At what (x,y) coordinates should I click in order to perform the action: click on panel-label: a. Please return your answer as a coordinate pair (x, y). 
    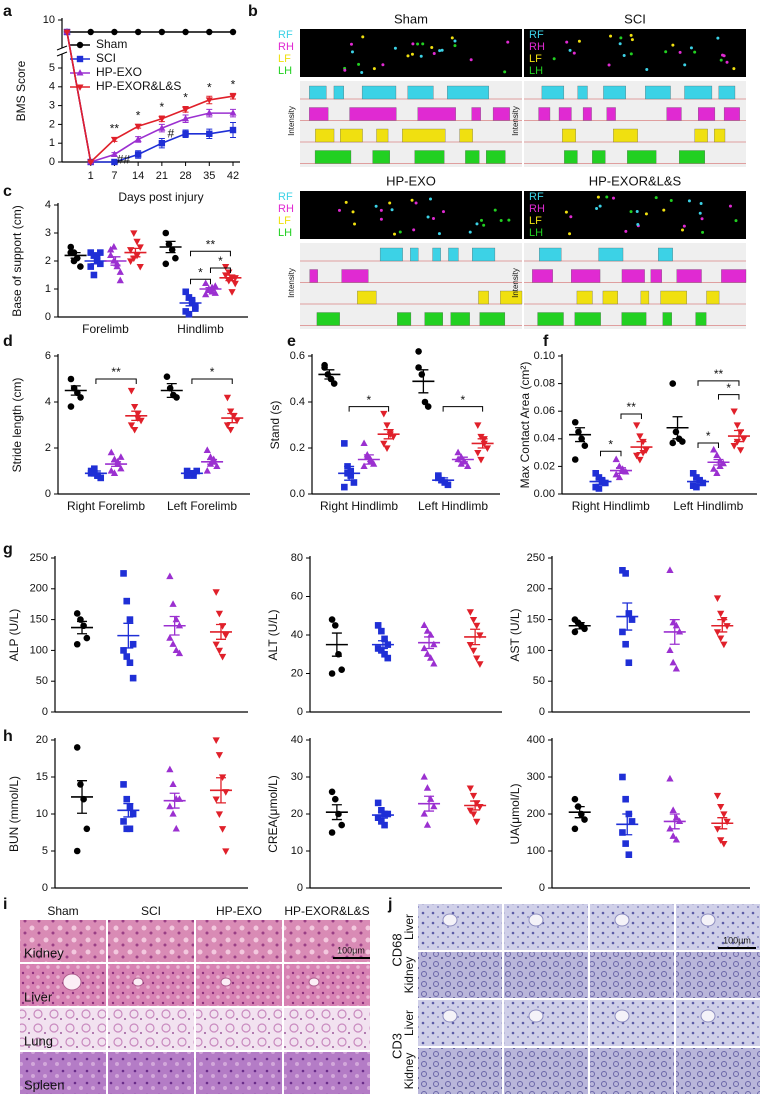
    Looking at the image, I should click on (7, 11).